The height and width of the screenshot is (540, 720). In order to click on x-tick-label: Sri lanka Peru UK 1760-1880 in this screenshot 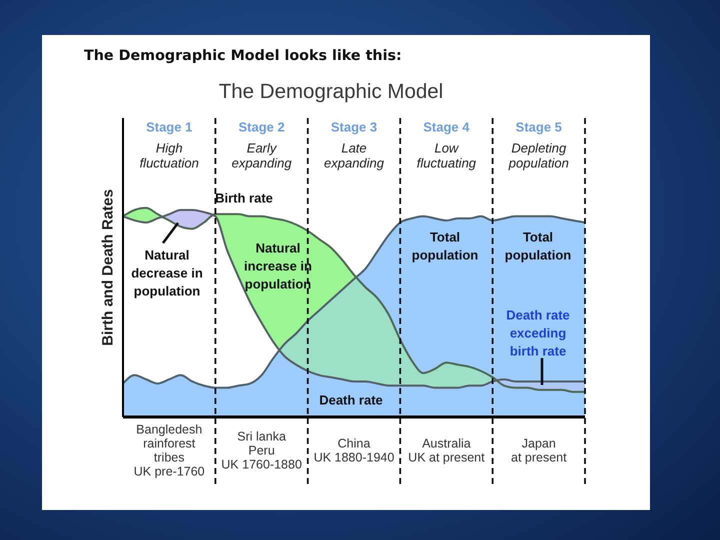, I will do `click(261, 451)`.